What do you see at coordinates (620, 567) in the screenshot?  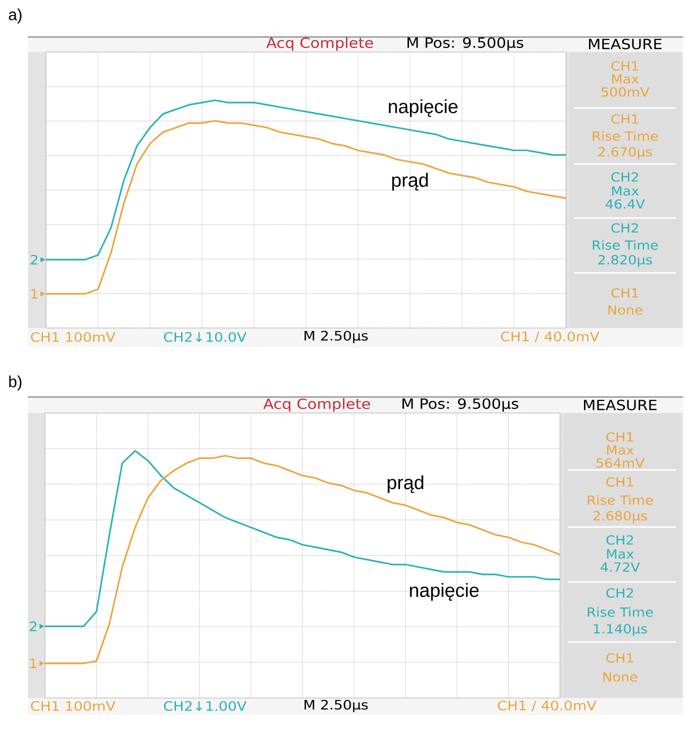 I see `text: 4.72V` at bounding box center [620, 567].